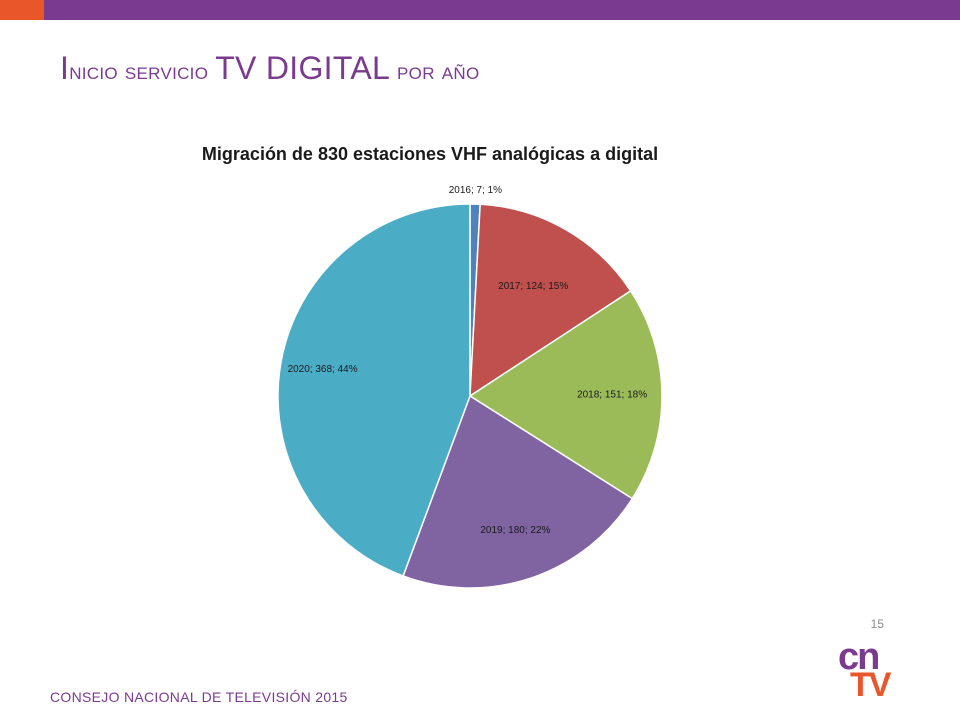  What do you see at coordinates (374, 390) in the screenshot?
I see `pie-slice-2020` at bounding box center [374, 390].